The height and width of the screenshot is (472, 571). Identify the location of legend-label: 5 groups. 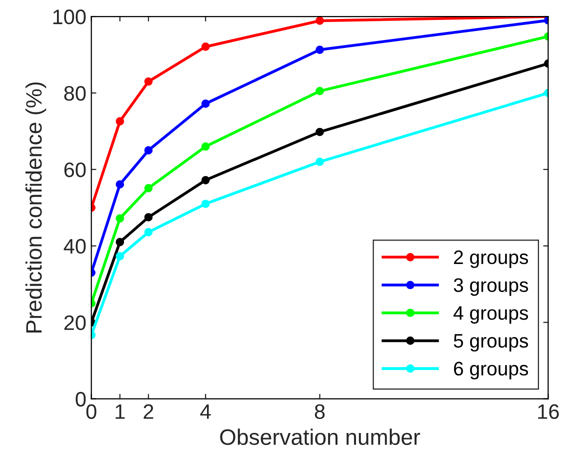
(491, 343).